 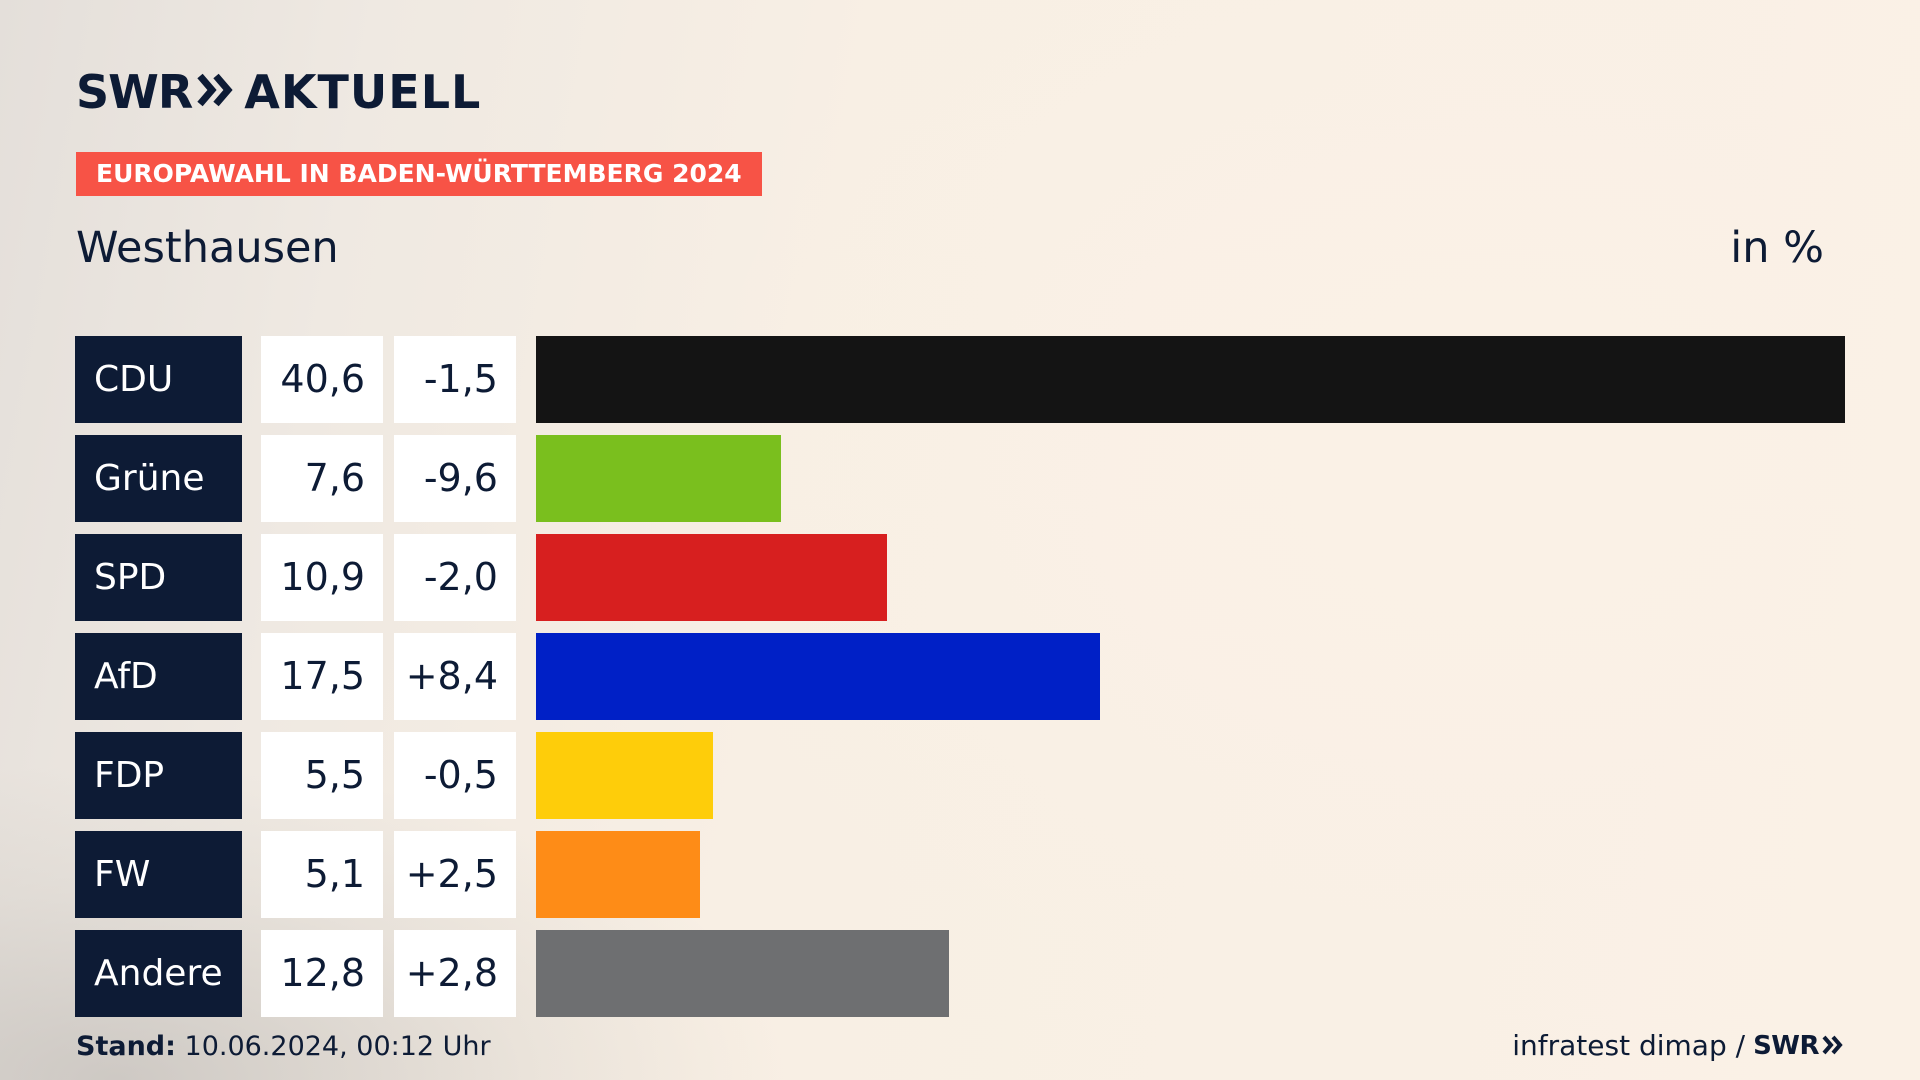 What do you see at coordinates (337, 1046) in the screenshot?
I see `stand-value: 10.06.2024, 00:12 Uhr` at bounding box center [337, 1046].